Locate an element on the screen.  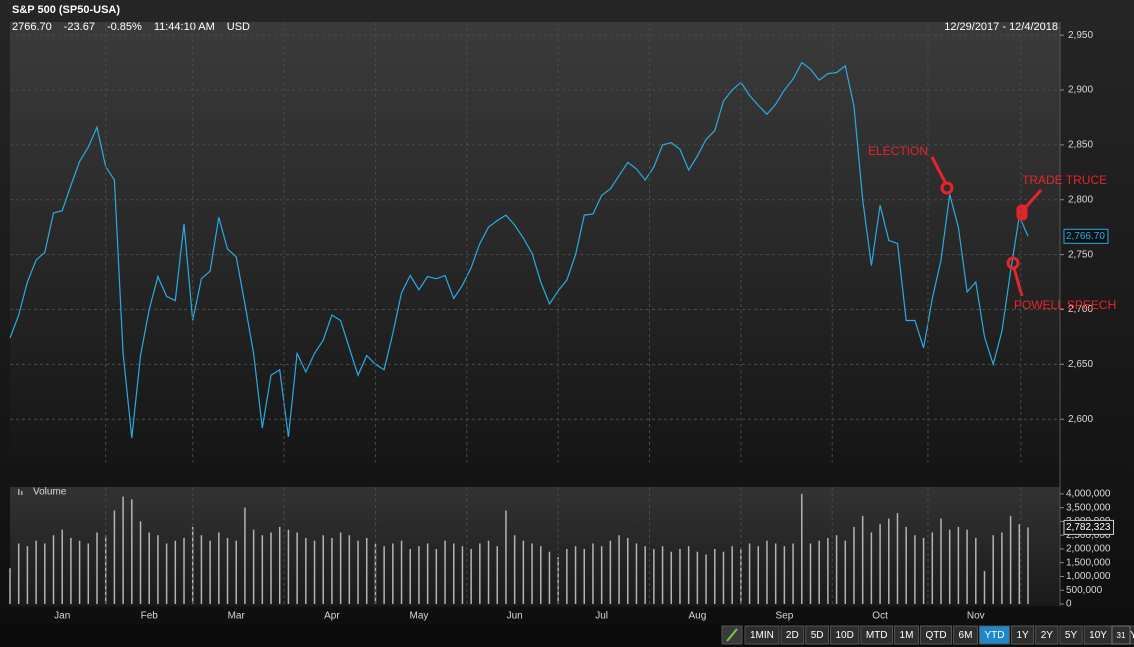
range-button: 5Y is located at coordinates (1071, 635).